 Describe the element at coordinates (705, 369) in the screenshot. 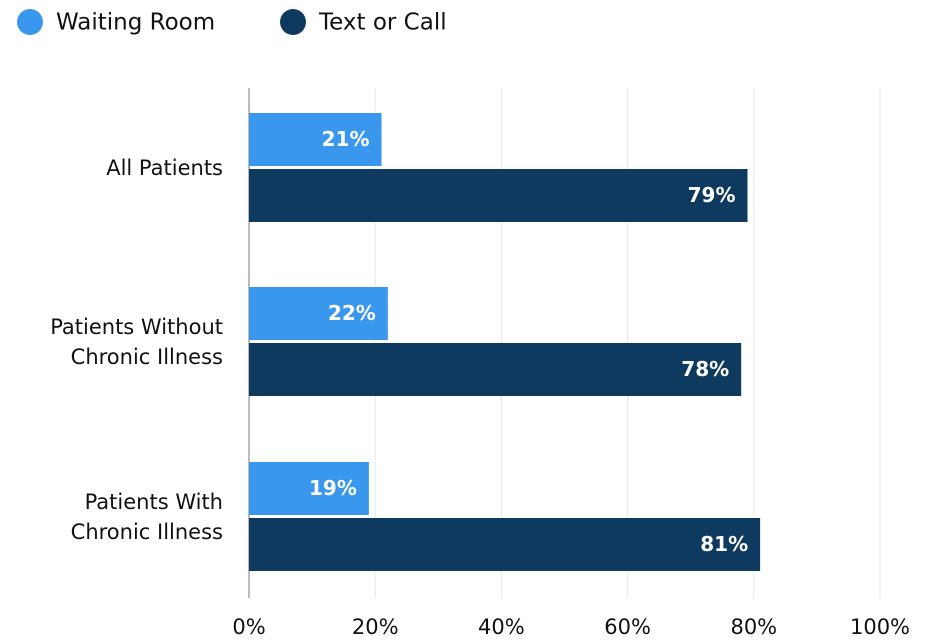

I see `bar-value-label: 78%` at that location.